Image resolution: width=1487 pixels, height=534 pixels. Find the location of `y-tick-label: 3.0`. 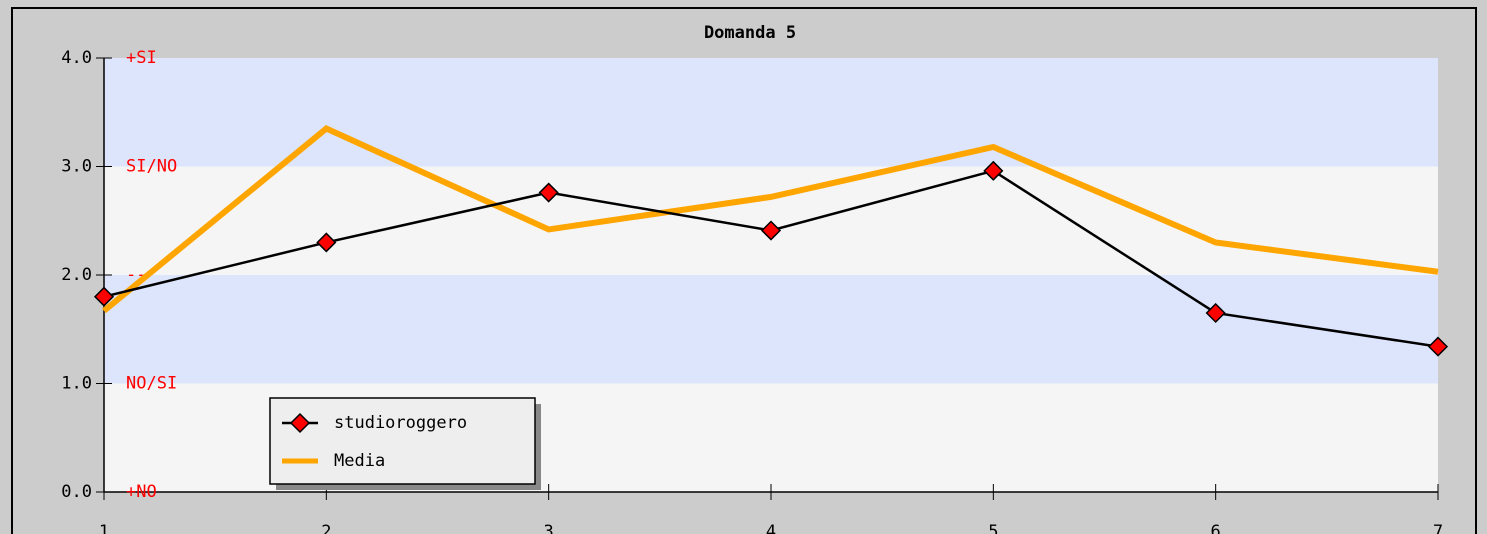

y-tick-label: 3.0 is located at coordinates (76, 167).